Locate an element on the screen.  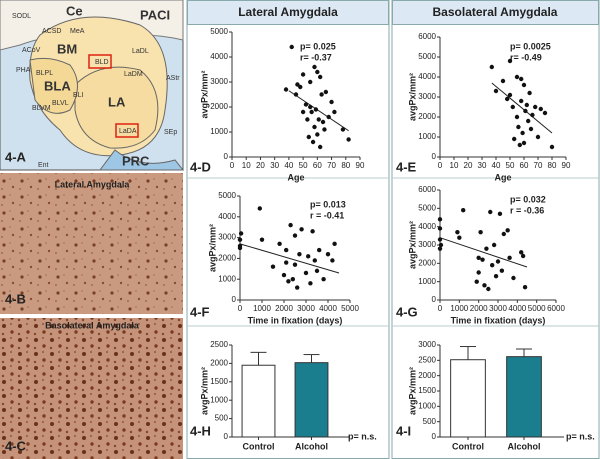
region-label: BLVM is located at coordinates (41, 108).